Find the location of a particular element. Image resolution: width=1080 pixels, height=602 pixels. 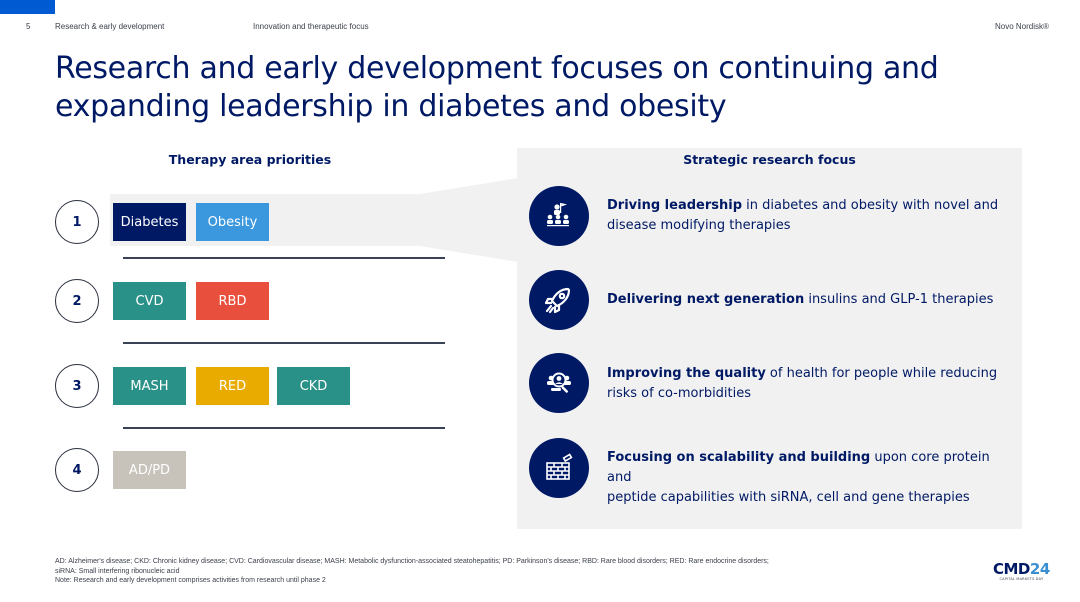

priority-rank-2: 2 is located at coordinates (77, 301).